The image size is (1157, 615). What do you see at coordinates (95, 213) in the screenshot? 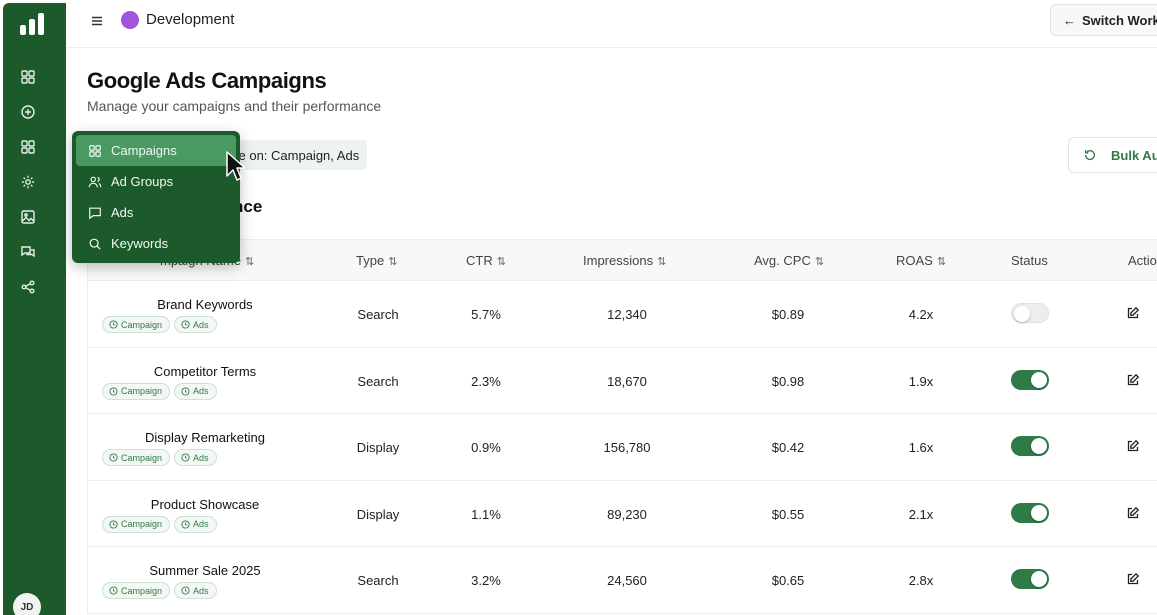
I see `message-icon` at bounding box center [95, 213].